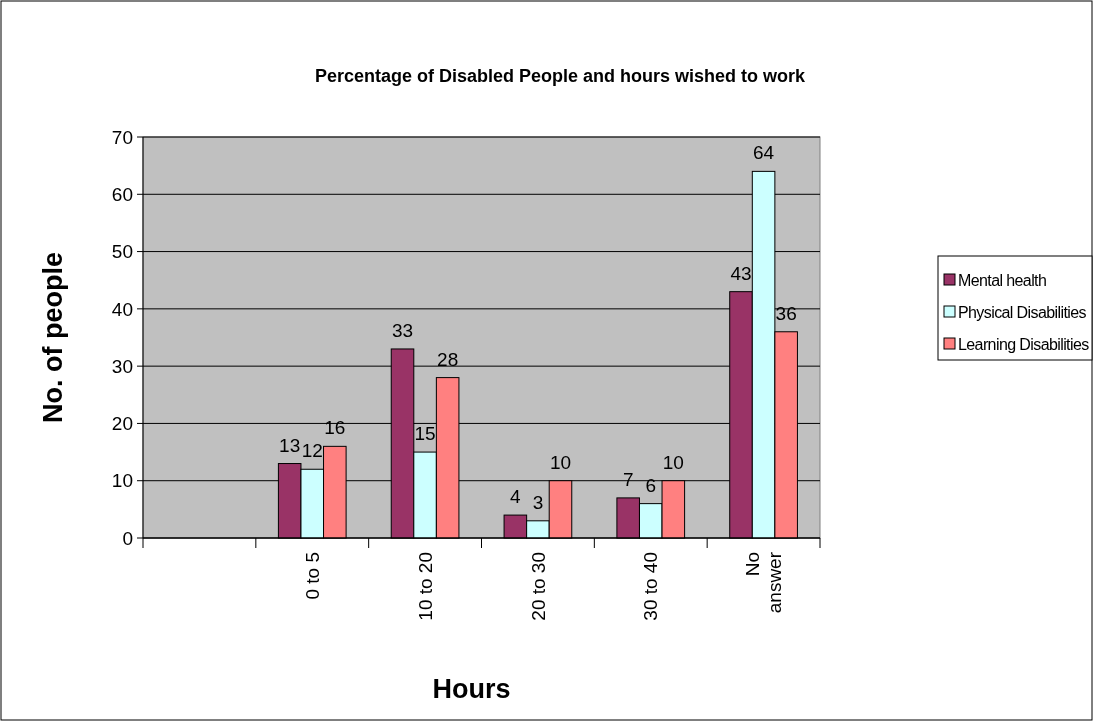 Image resolution: width=1094 pixels, height=722 pixels. I want to click on y-tick-label: 40, so click(122, 309).